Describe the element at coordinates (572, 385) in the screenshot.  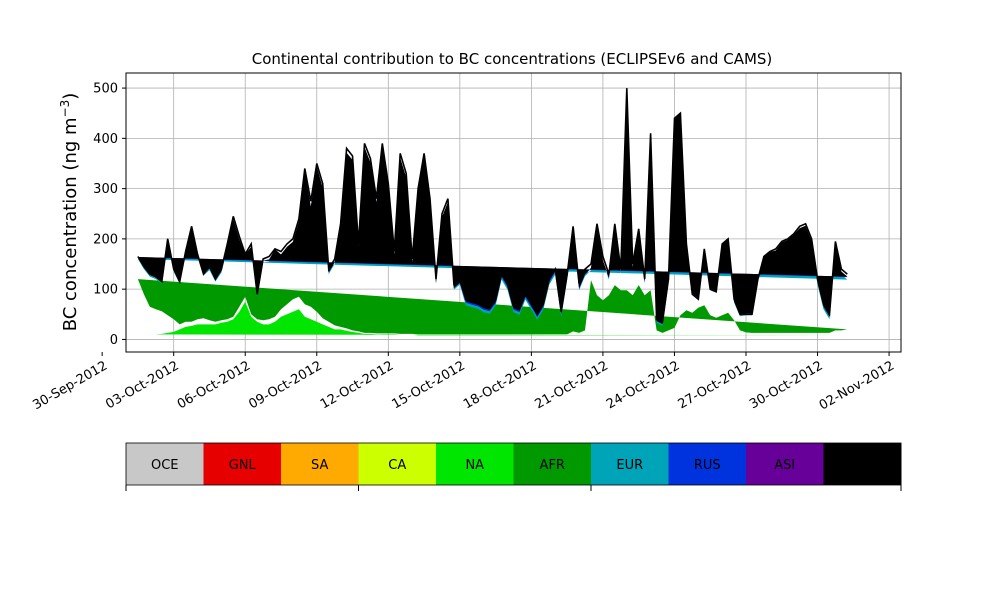
I see `x-tick-label: 21-Oct-2012` at that location.